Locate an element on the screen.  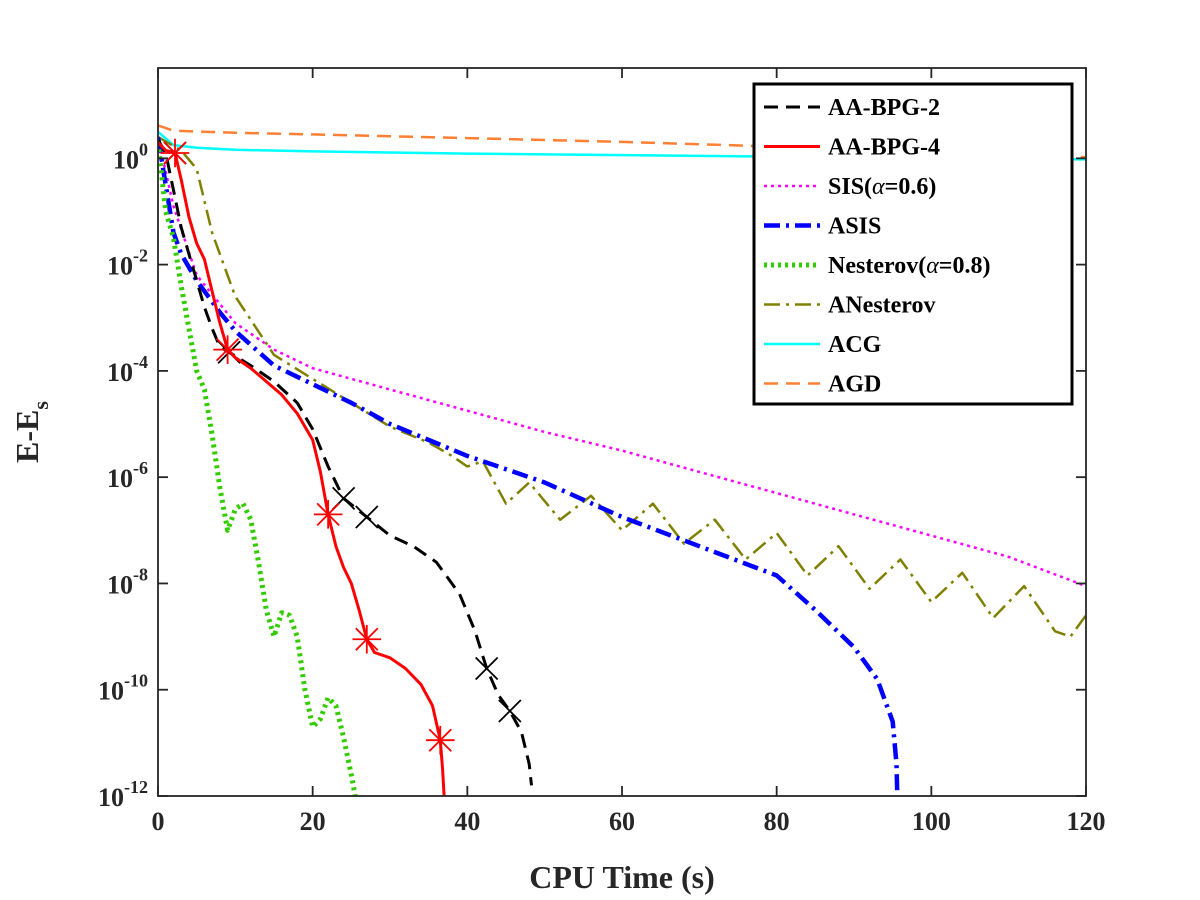
x-tick-label-1: 20 is located at coordinates (313, 821).